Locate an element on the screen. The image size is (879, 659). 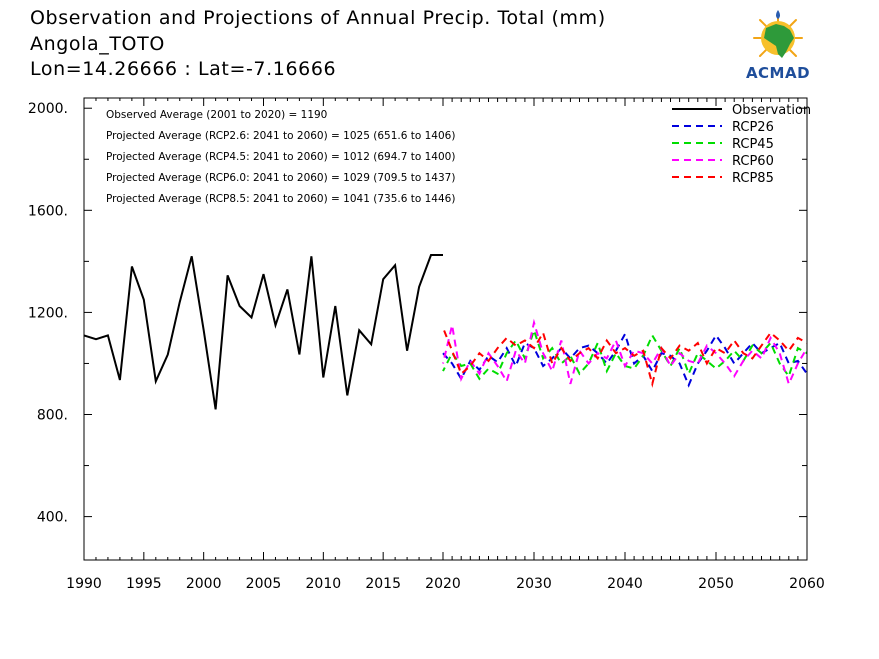
location-label: Angola_TOTO is located at coordinates (97, 44).